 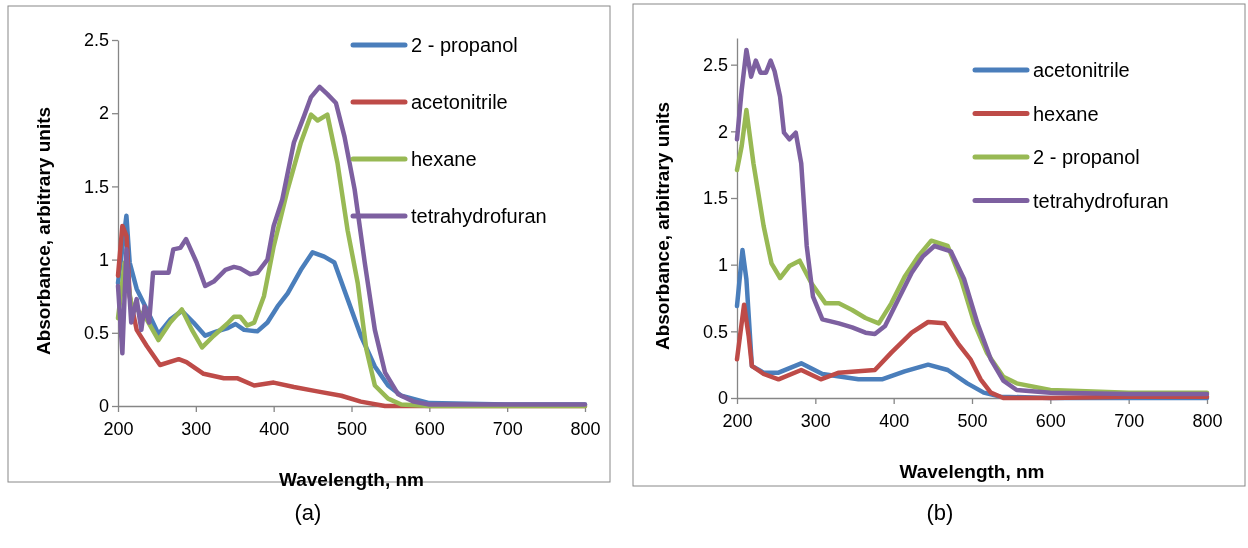 What do you see at coordinates (308, 512) in the screenshot?
I see `text: (a)` at bounding box center [308, 512].